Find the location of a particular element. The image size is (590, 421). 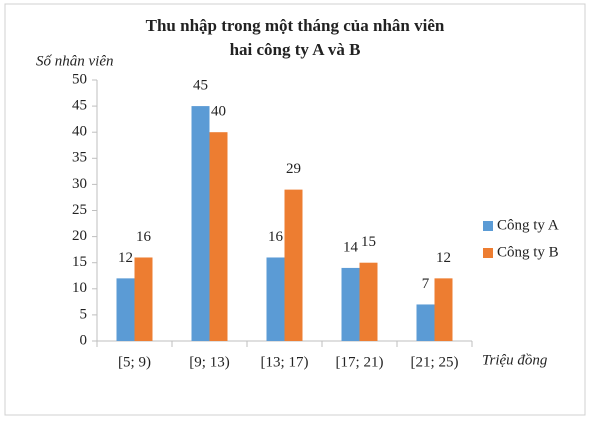

value-label: 40 is located at coordinates (218, 112).